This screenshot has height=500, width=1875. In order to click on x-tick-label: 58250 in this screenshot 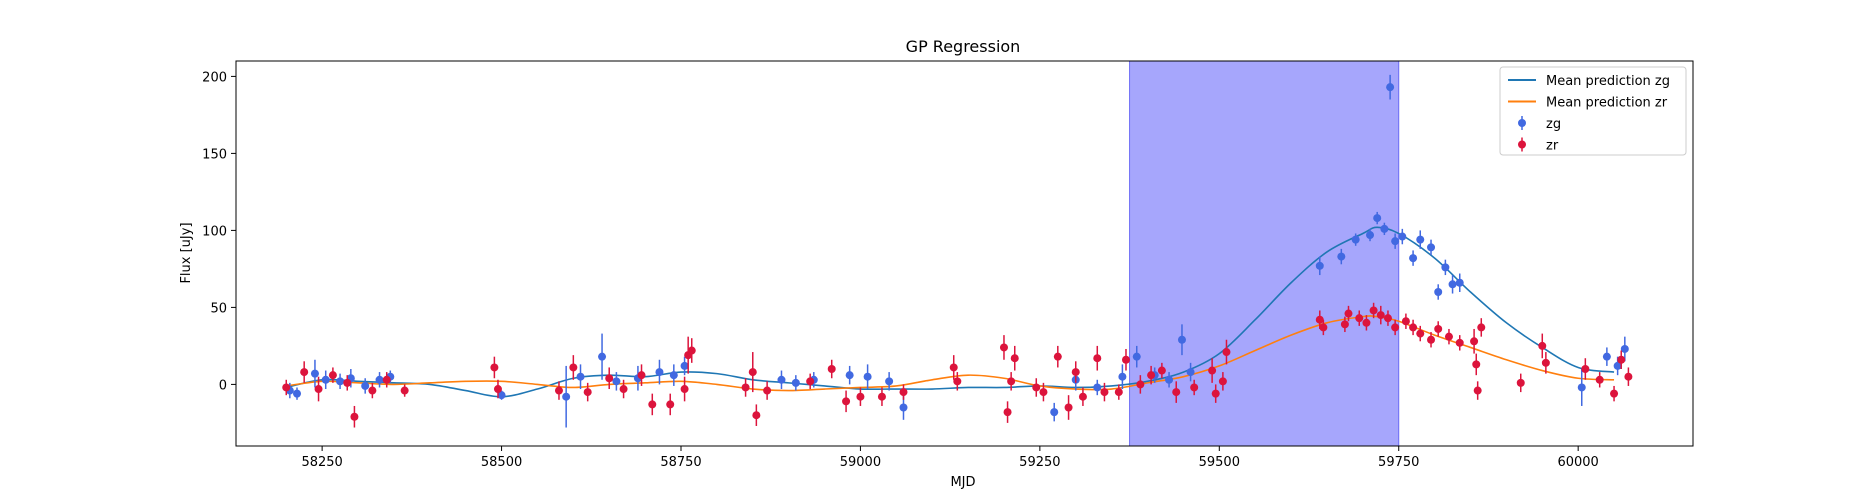, I will do `click(321, 462)`.